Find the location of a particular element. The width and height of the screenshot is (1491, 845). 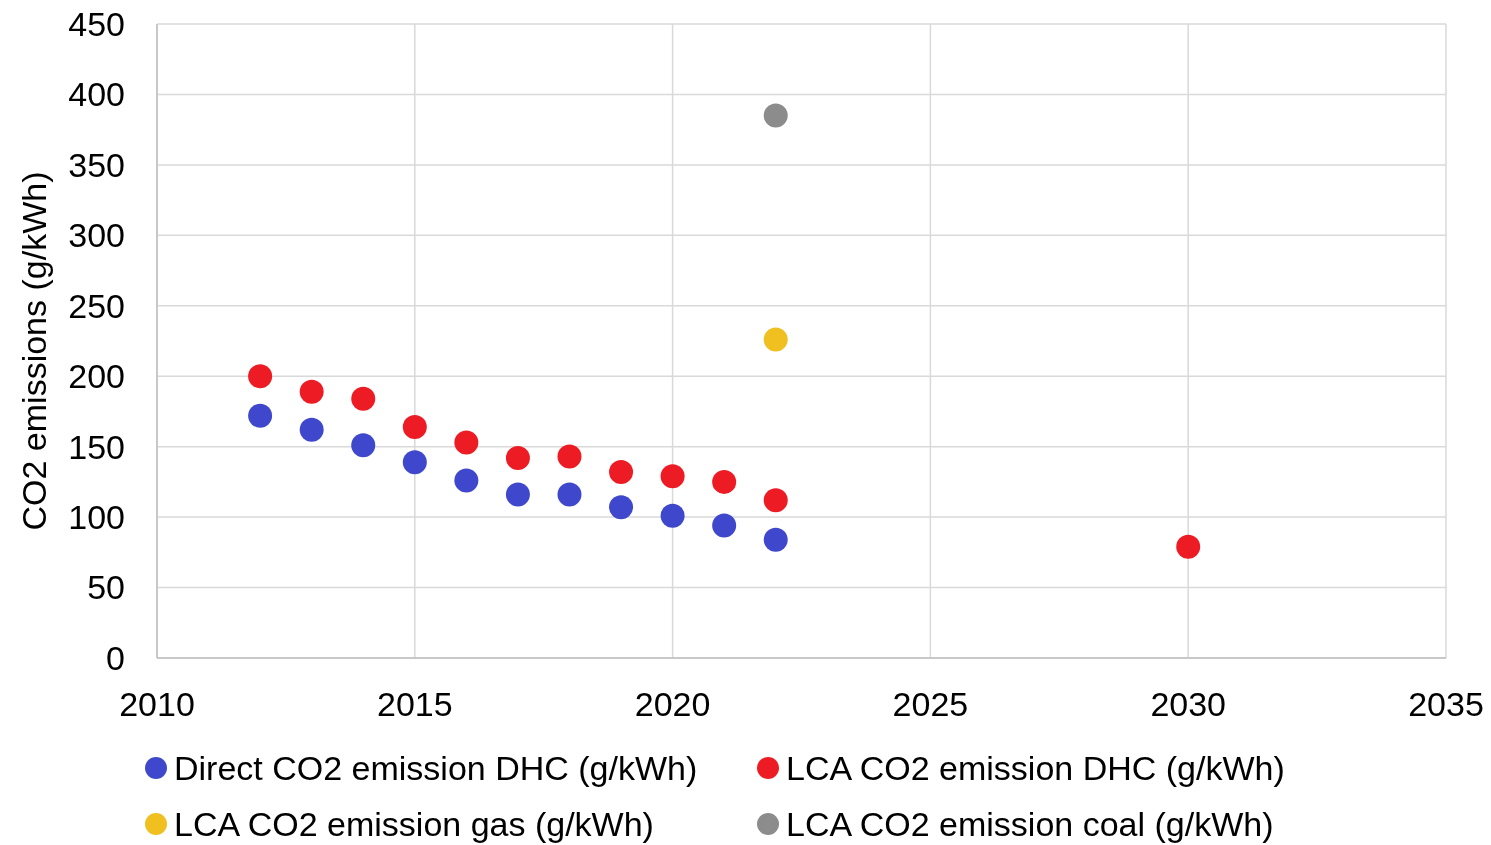

legend-label: LCA CO2 emission gas (g/kWh) is located at coordinates (414, 823).